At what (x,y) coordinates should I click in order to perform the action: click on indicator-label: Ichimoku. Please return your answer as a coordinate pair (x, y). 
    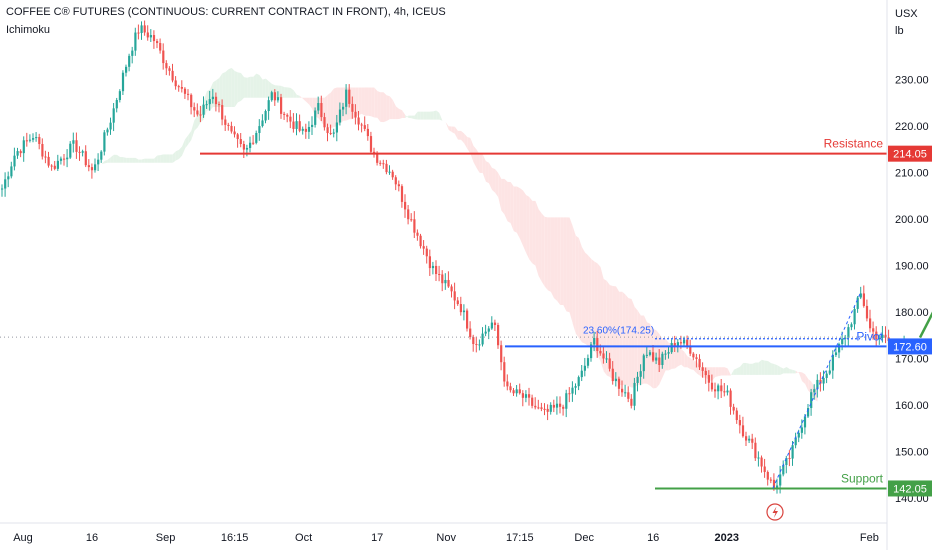
    Looking at the image, I should click on (28, 30).